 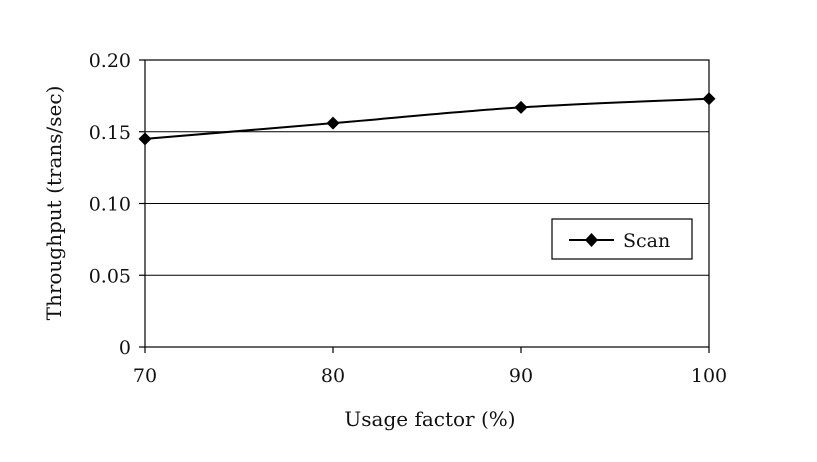 What do you see at coordinates (110, 276) in the screenshot?
I see `y-tick-label-1: 0.05` at bounding box center [110, 276].